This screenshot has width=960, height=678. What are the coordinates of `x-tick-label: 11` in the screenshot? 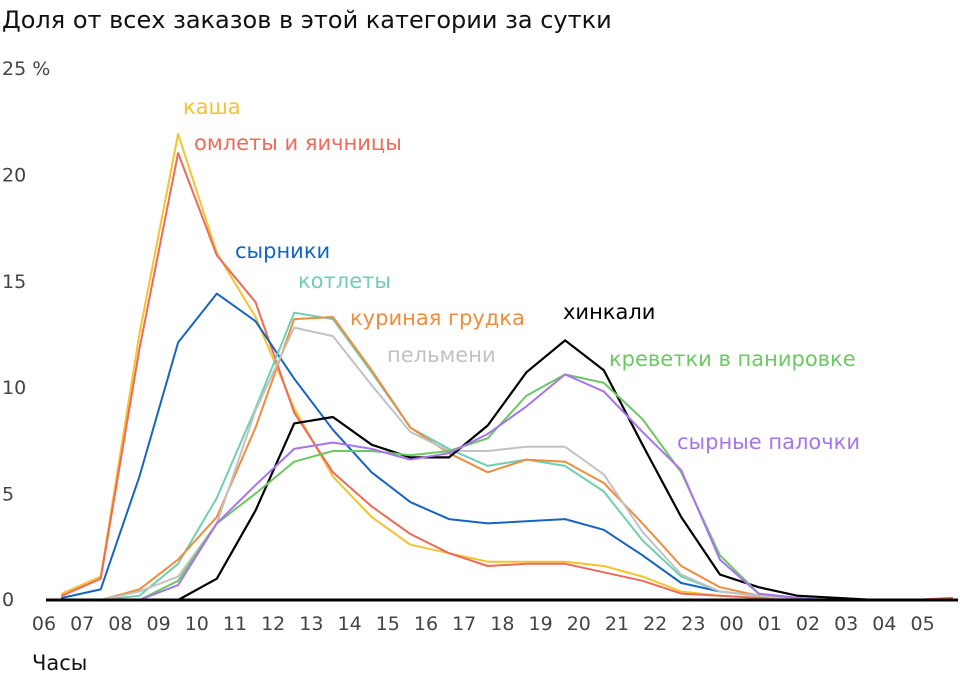 It's located at (235, 624).